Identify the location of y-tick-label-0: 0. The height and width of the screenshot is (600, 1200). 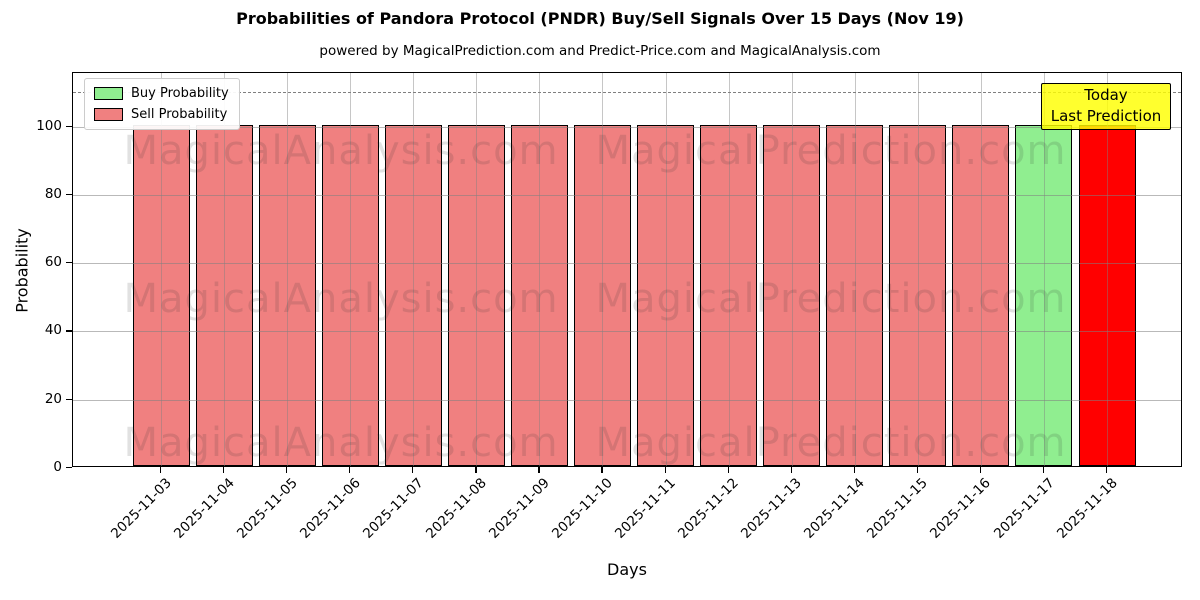
(57, 467).